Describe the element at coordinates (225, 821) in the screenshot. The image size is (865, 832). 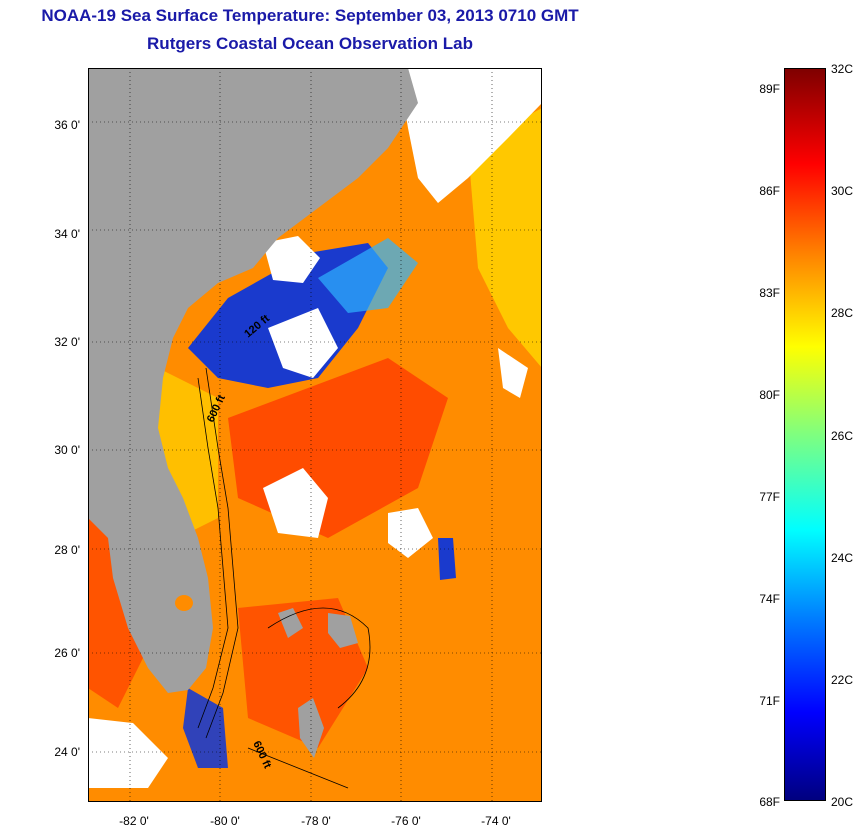
I see `lon-label-80: -80 0'` at that location.